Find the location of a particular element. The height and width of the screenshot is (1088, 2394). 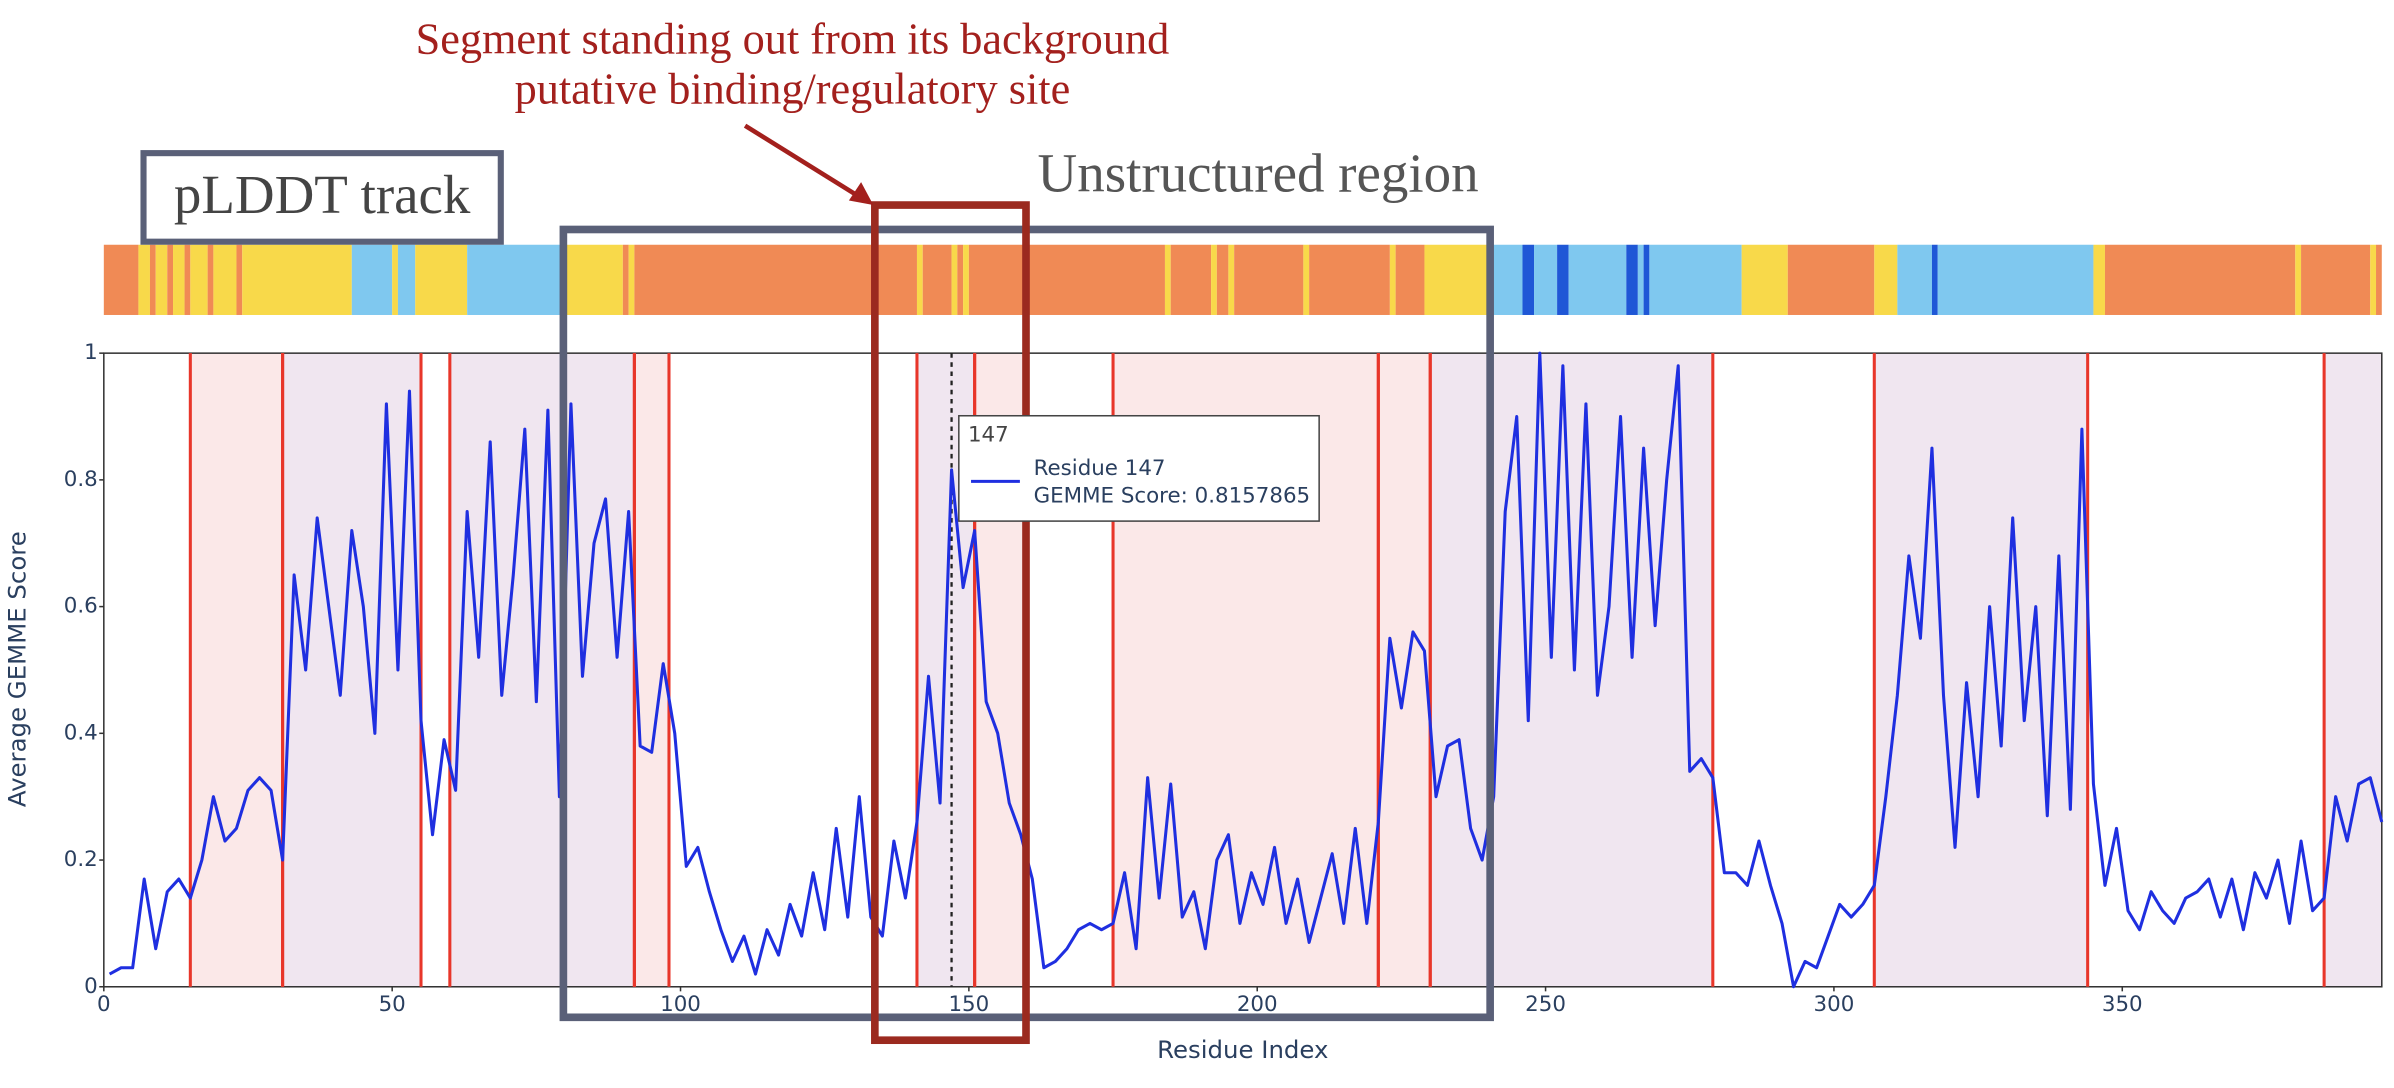

x-tick-label: 300 is located at coordinates (1834, 1004).